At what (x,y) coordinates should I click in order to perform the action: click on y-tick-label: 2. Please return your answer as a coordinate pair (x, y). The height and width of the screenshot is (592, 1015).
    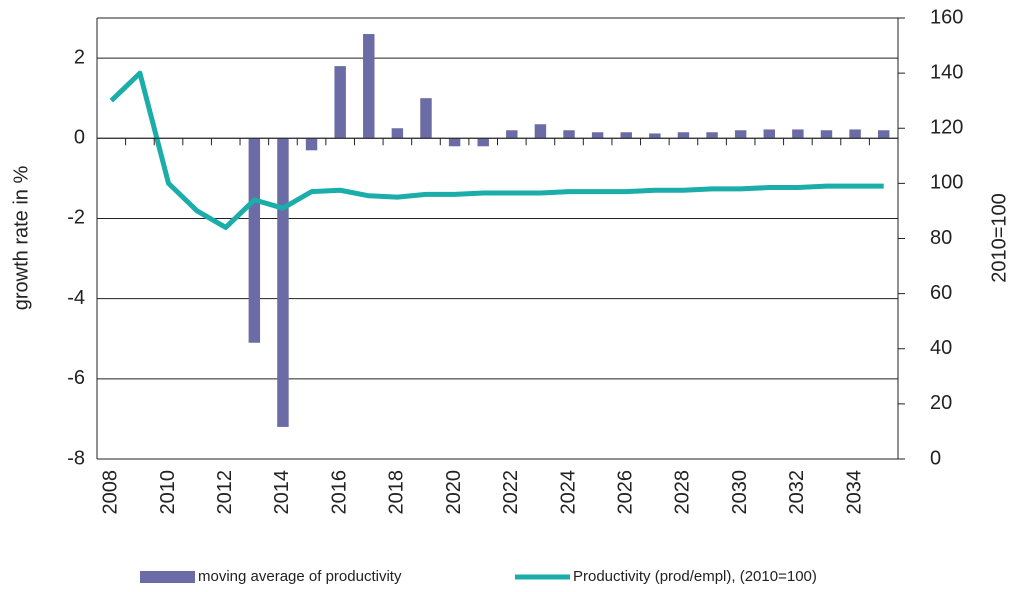
    Looking at the image, I should click on (79, 57).